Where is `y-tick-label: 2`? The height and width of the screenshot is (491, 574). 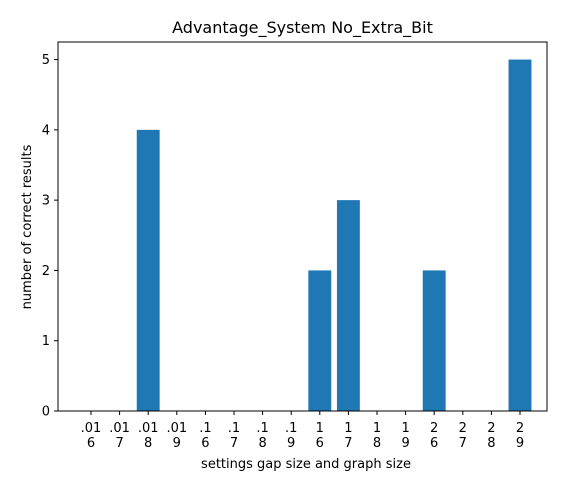
y-tick-label: 2 is located at coordinates (46, 271).